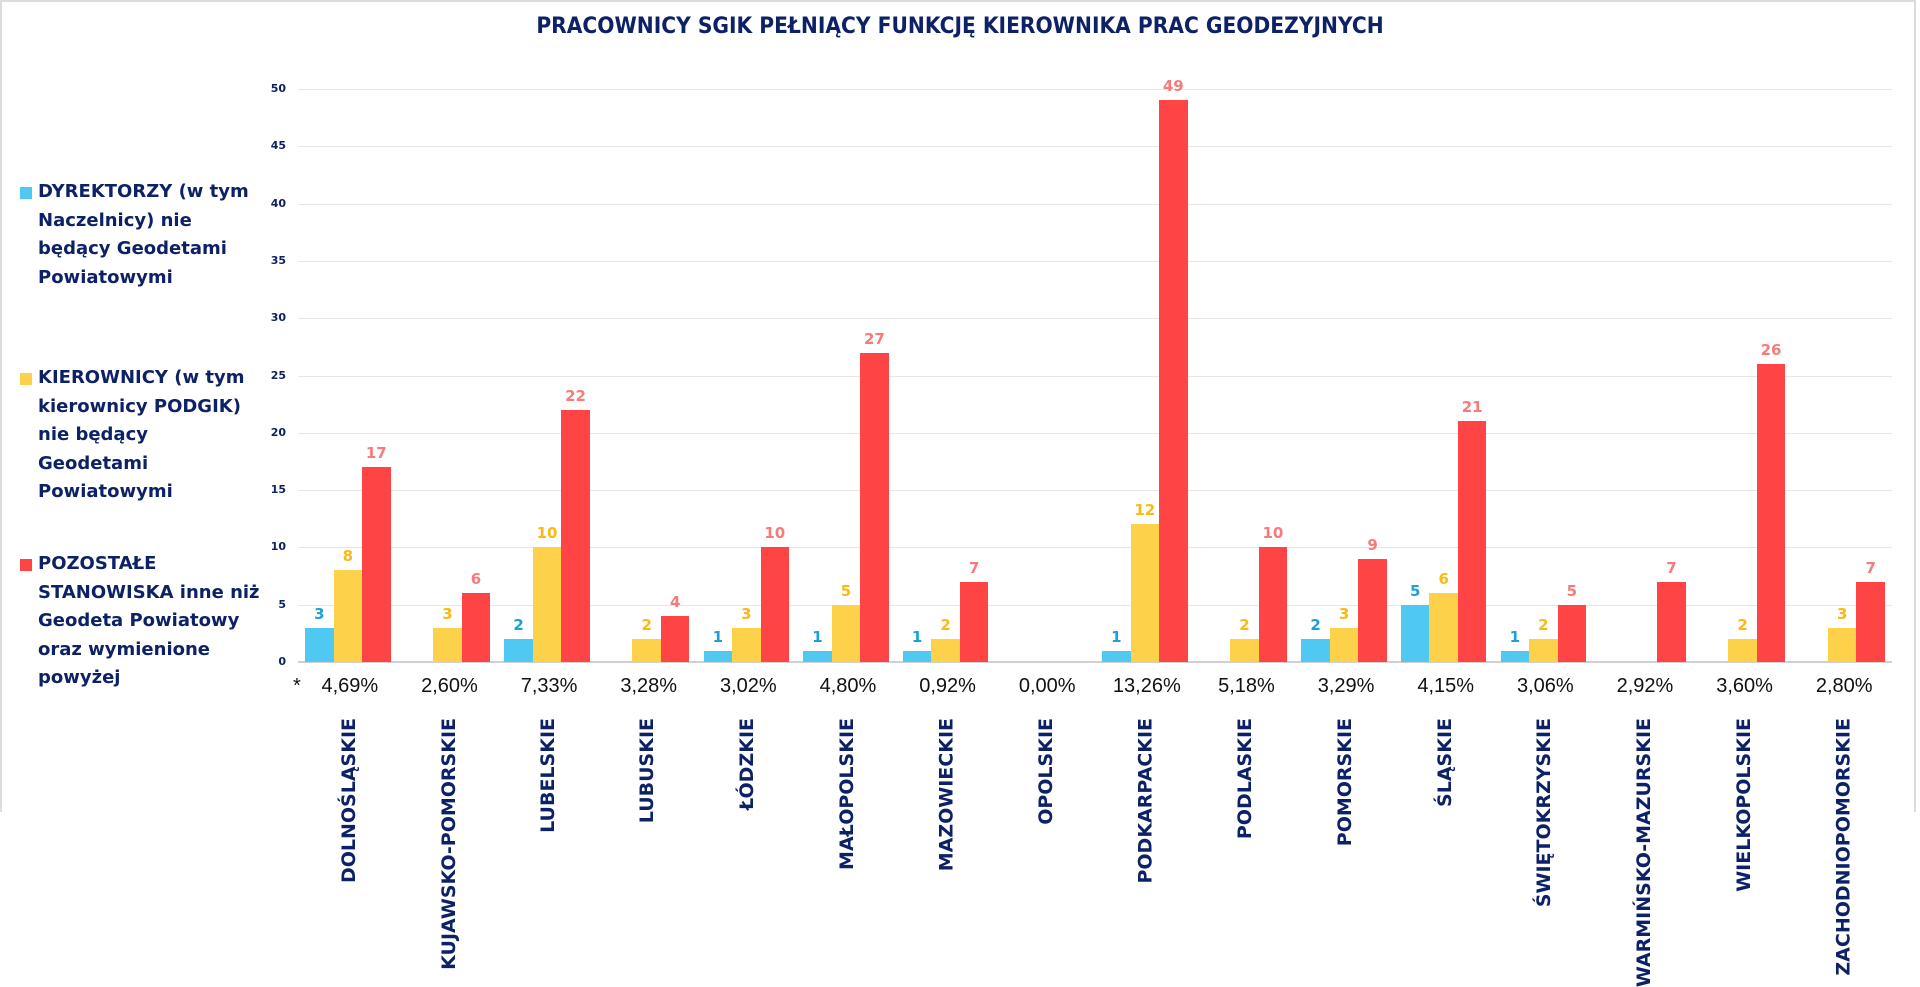  What do you see at coordinates (1245, 779) in the screenshot?
I see `region-name: PODLASKIE` at bounding box center [1245, 779].